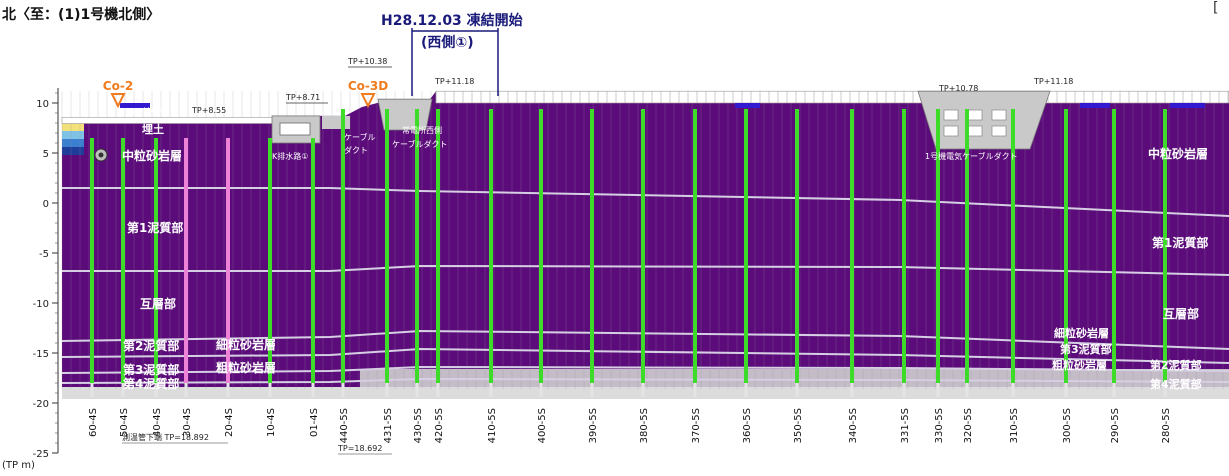 Image resolution: width=1229 pixels, height=476 pixels. Describe the element at coordinates (798, 425) in the screenshot. I see `pipe-label: 350-5S` at that location.